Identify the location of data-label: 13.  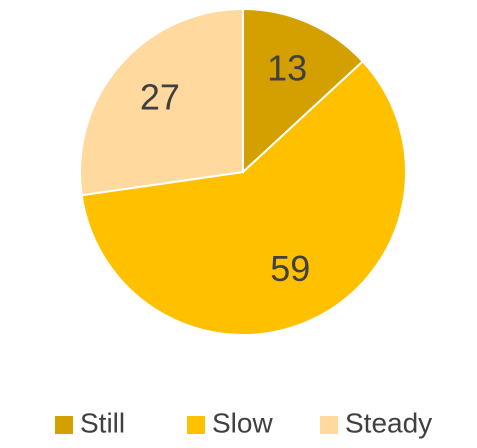
(287, 68).